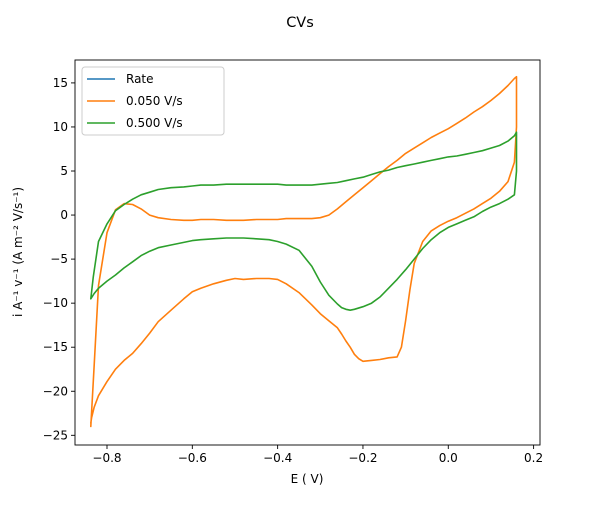 The width and height of the screenshot is (600, 505). What do you see at coordinates (64, 215) in the screenshot?
I see `y-tick-label: 0` at bounding box center [64, 215].